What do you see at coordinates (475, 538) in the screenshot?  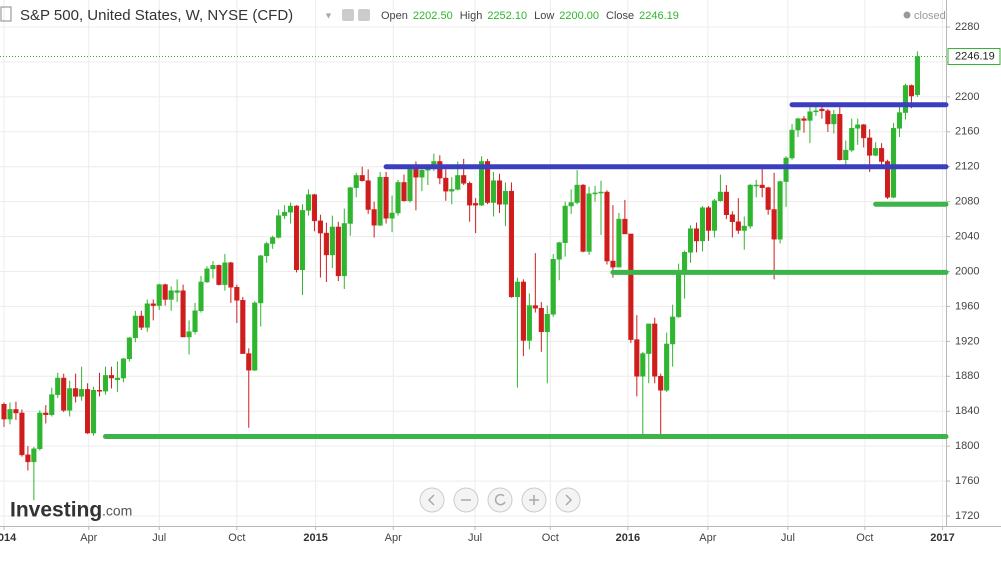 I see `x-tick-label: Jul` at bounding box center [475, 538].